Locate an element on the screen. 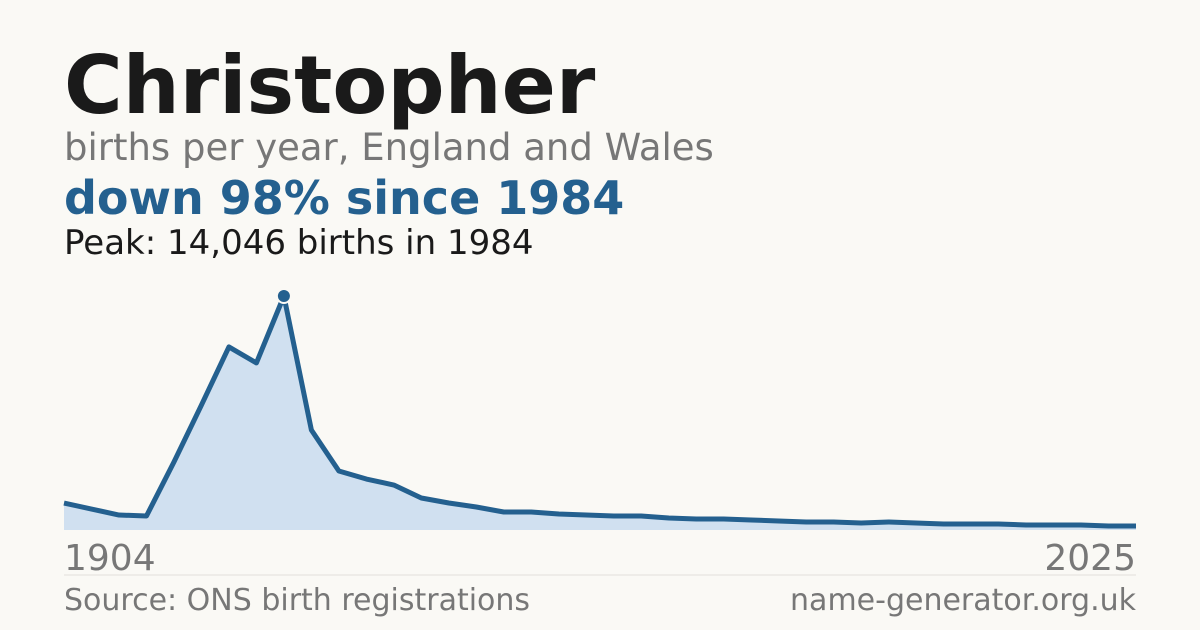 The width and height of the screenshot is (1200, 630). peak-marker is located at coordinates (283, 296).